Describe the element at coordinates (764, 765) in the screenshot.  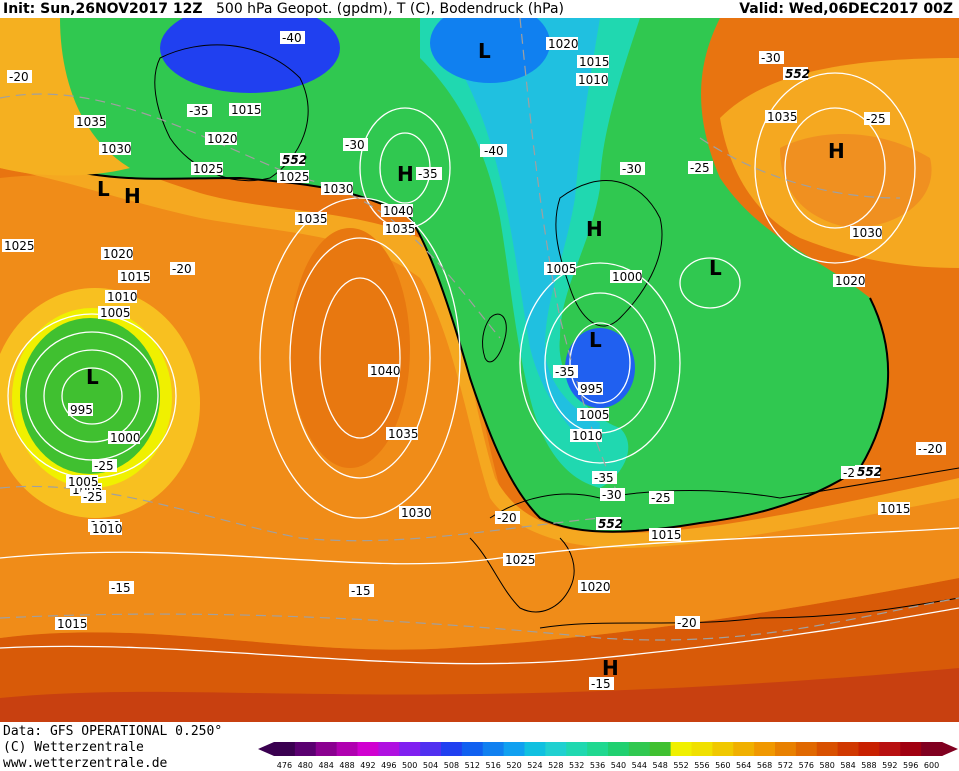
I see `colorbar-tick-label: 568` at that location.